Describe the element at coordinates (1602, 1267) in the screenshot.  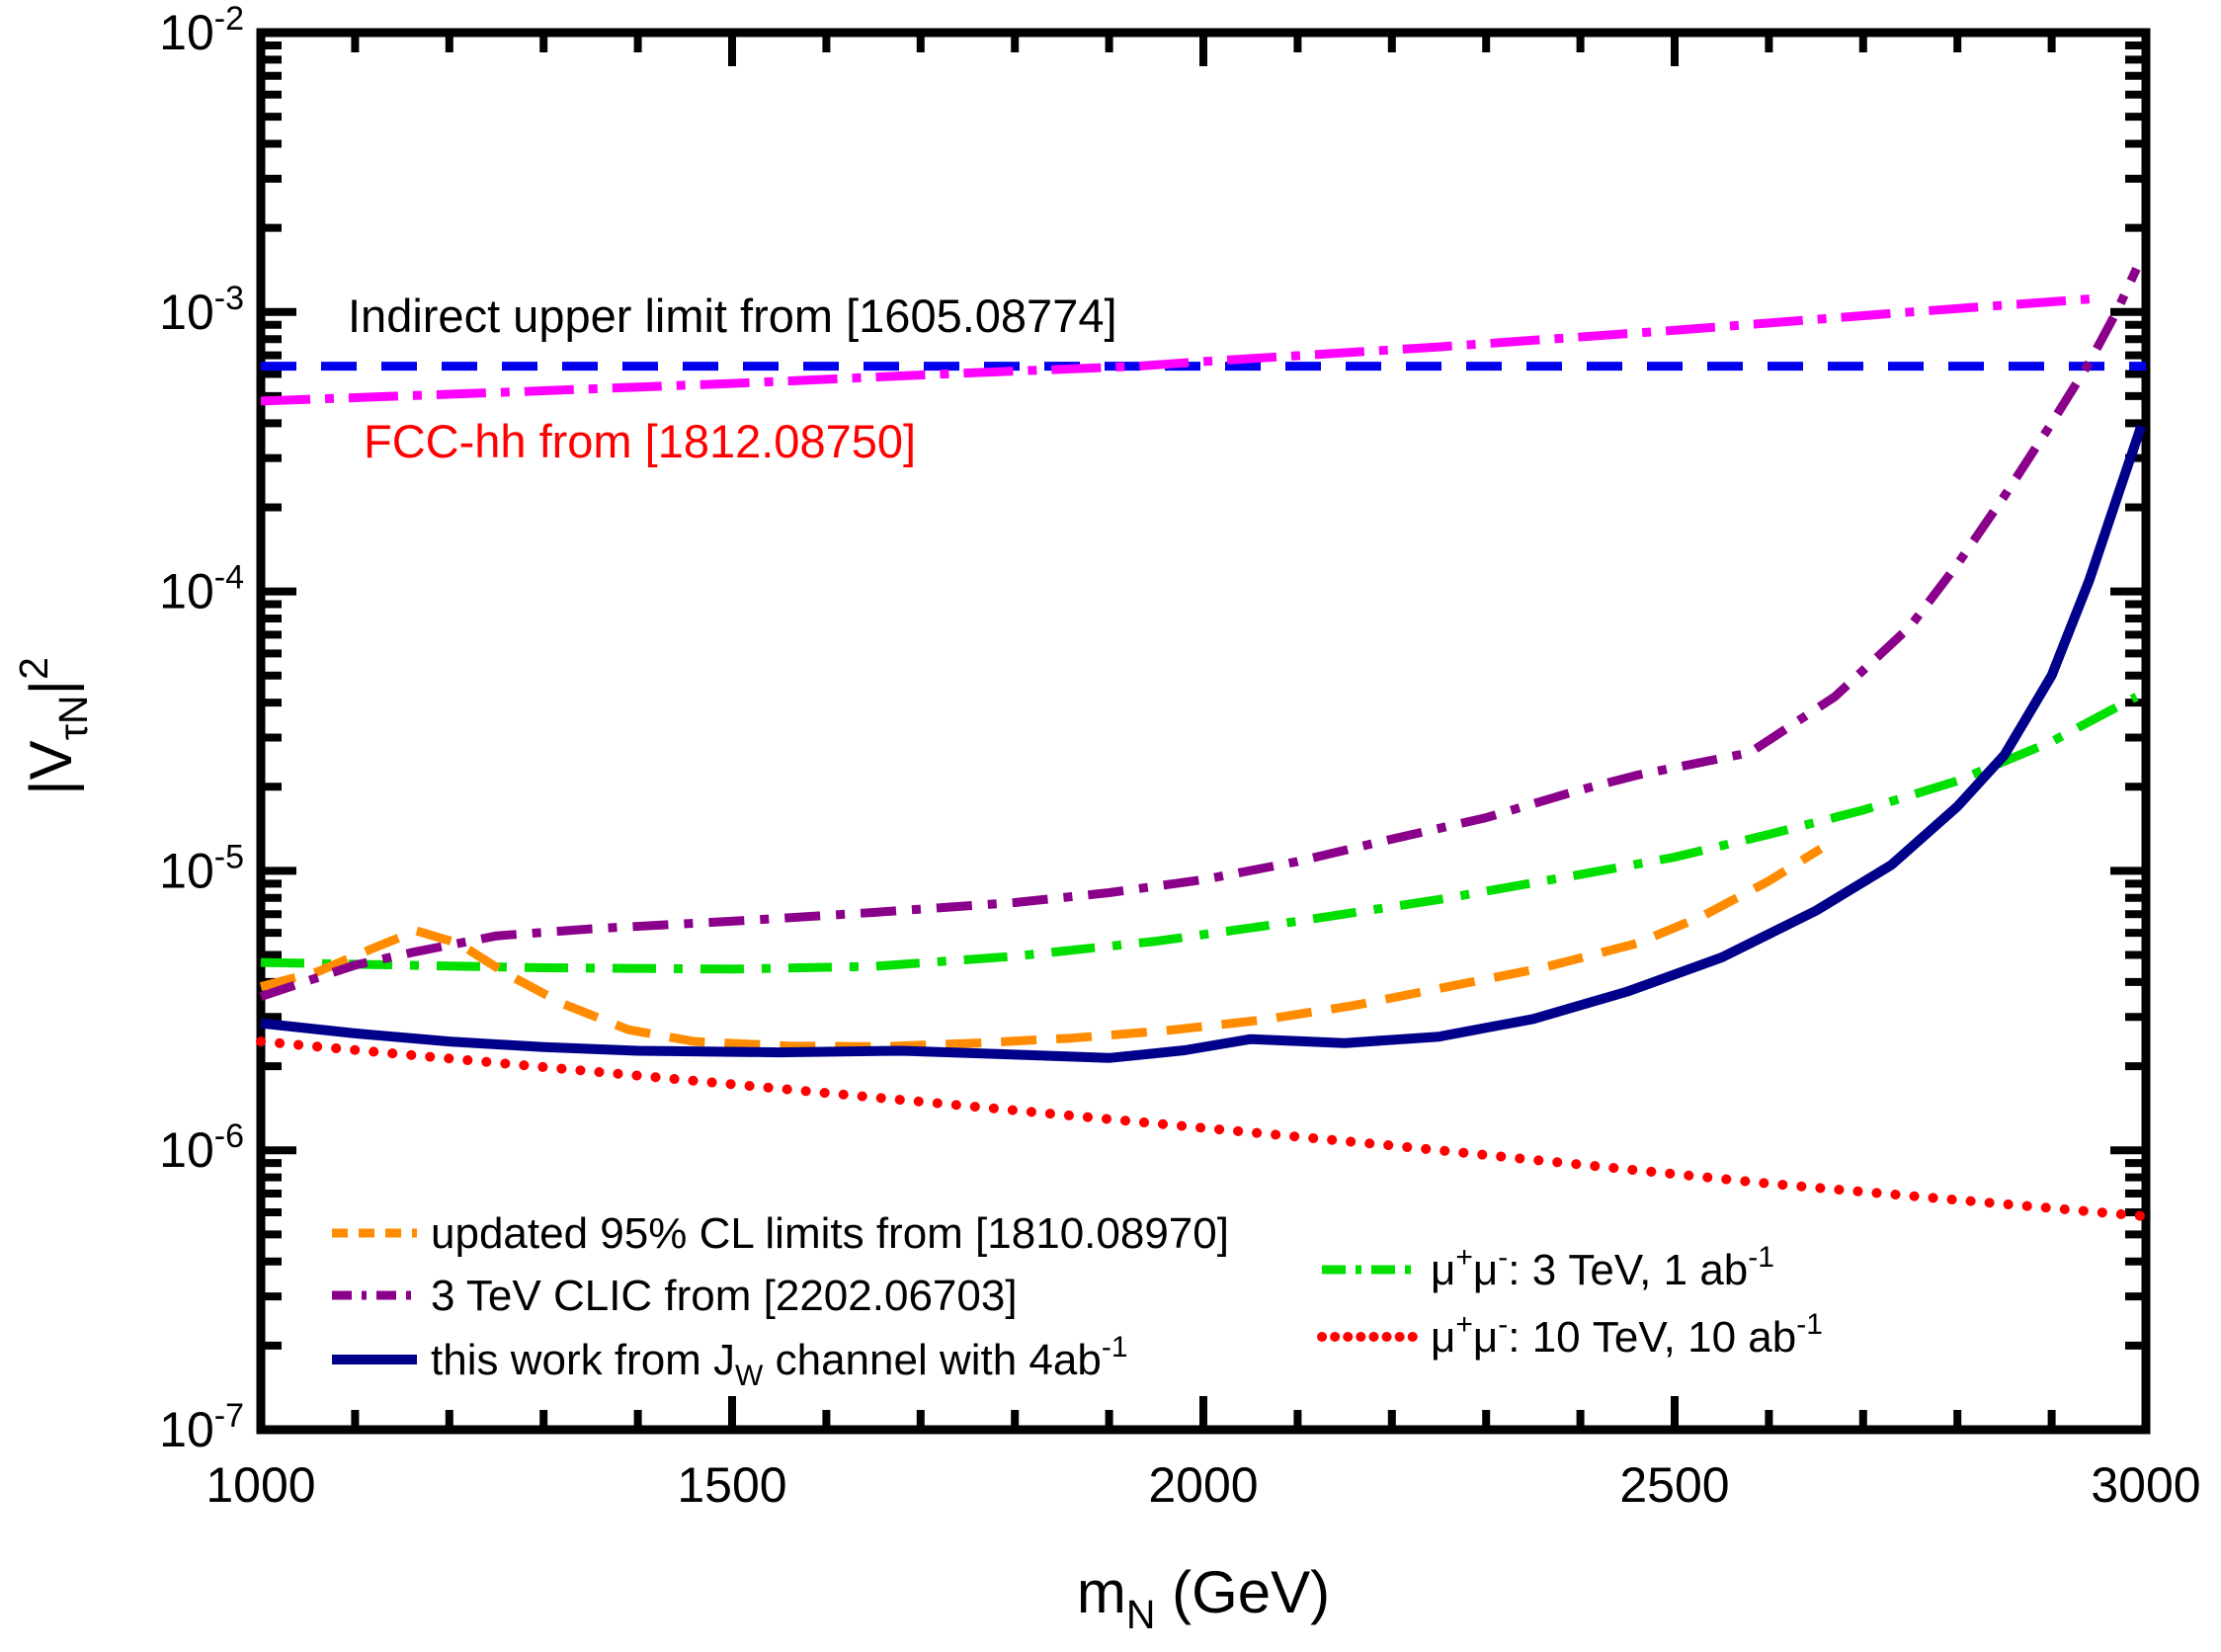
I see `legend-label-mumu-3tev: μ+μ-: 3 TeV, 1 ab-1` at that location.